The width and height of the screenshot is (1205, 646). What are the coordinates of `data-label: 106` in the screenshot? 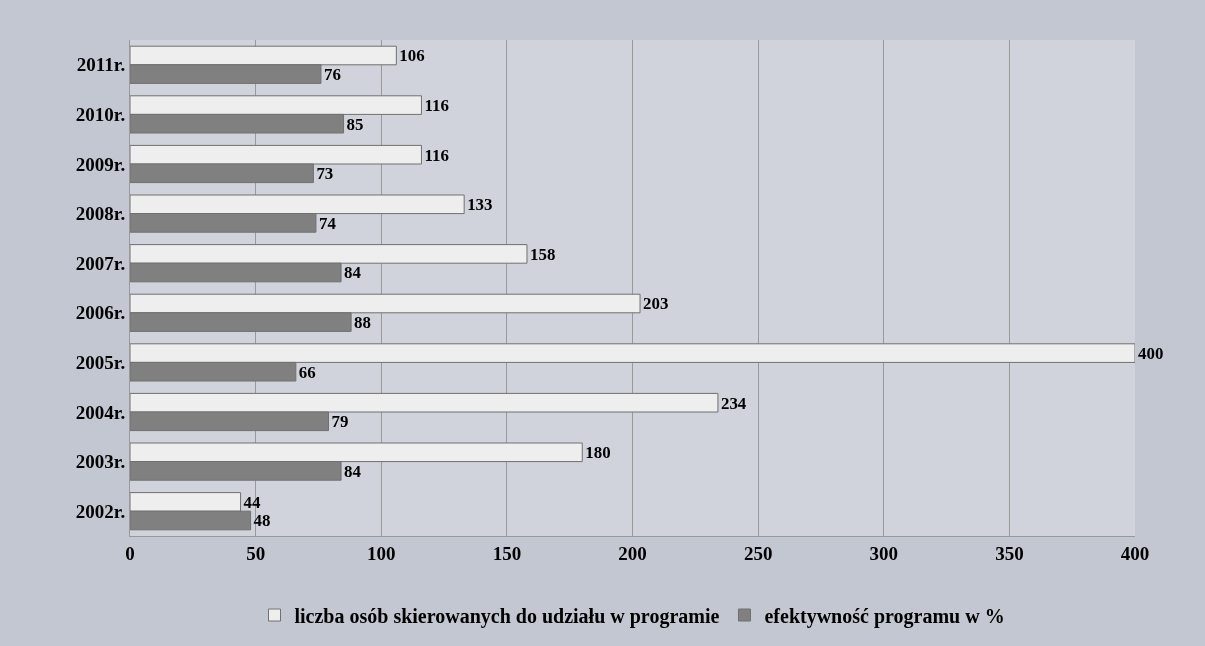 It's located at (412, 56).